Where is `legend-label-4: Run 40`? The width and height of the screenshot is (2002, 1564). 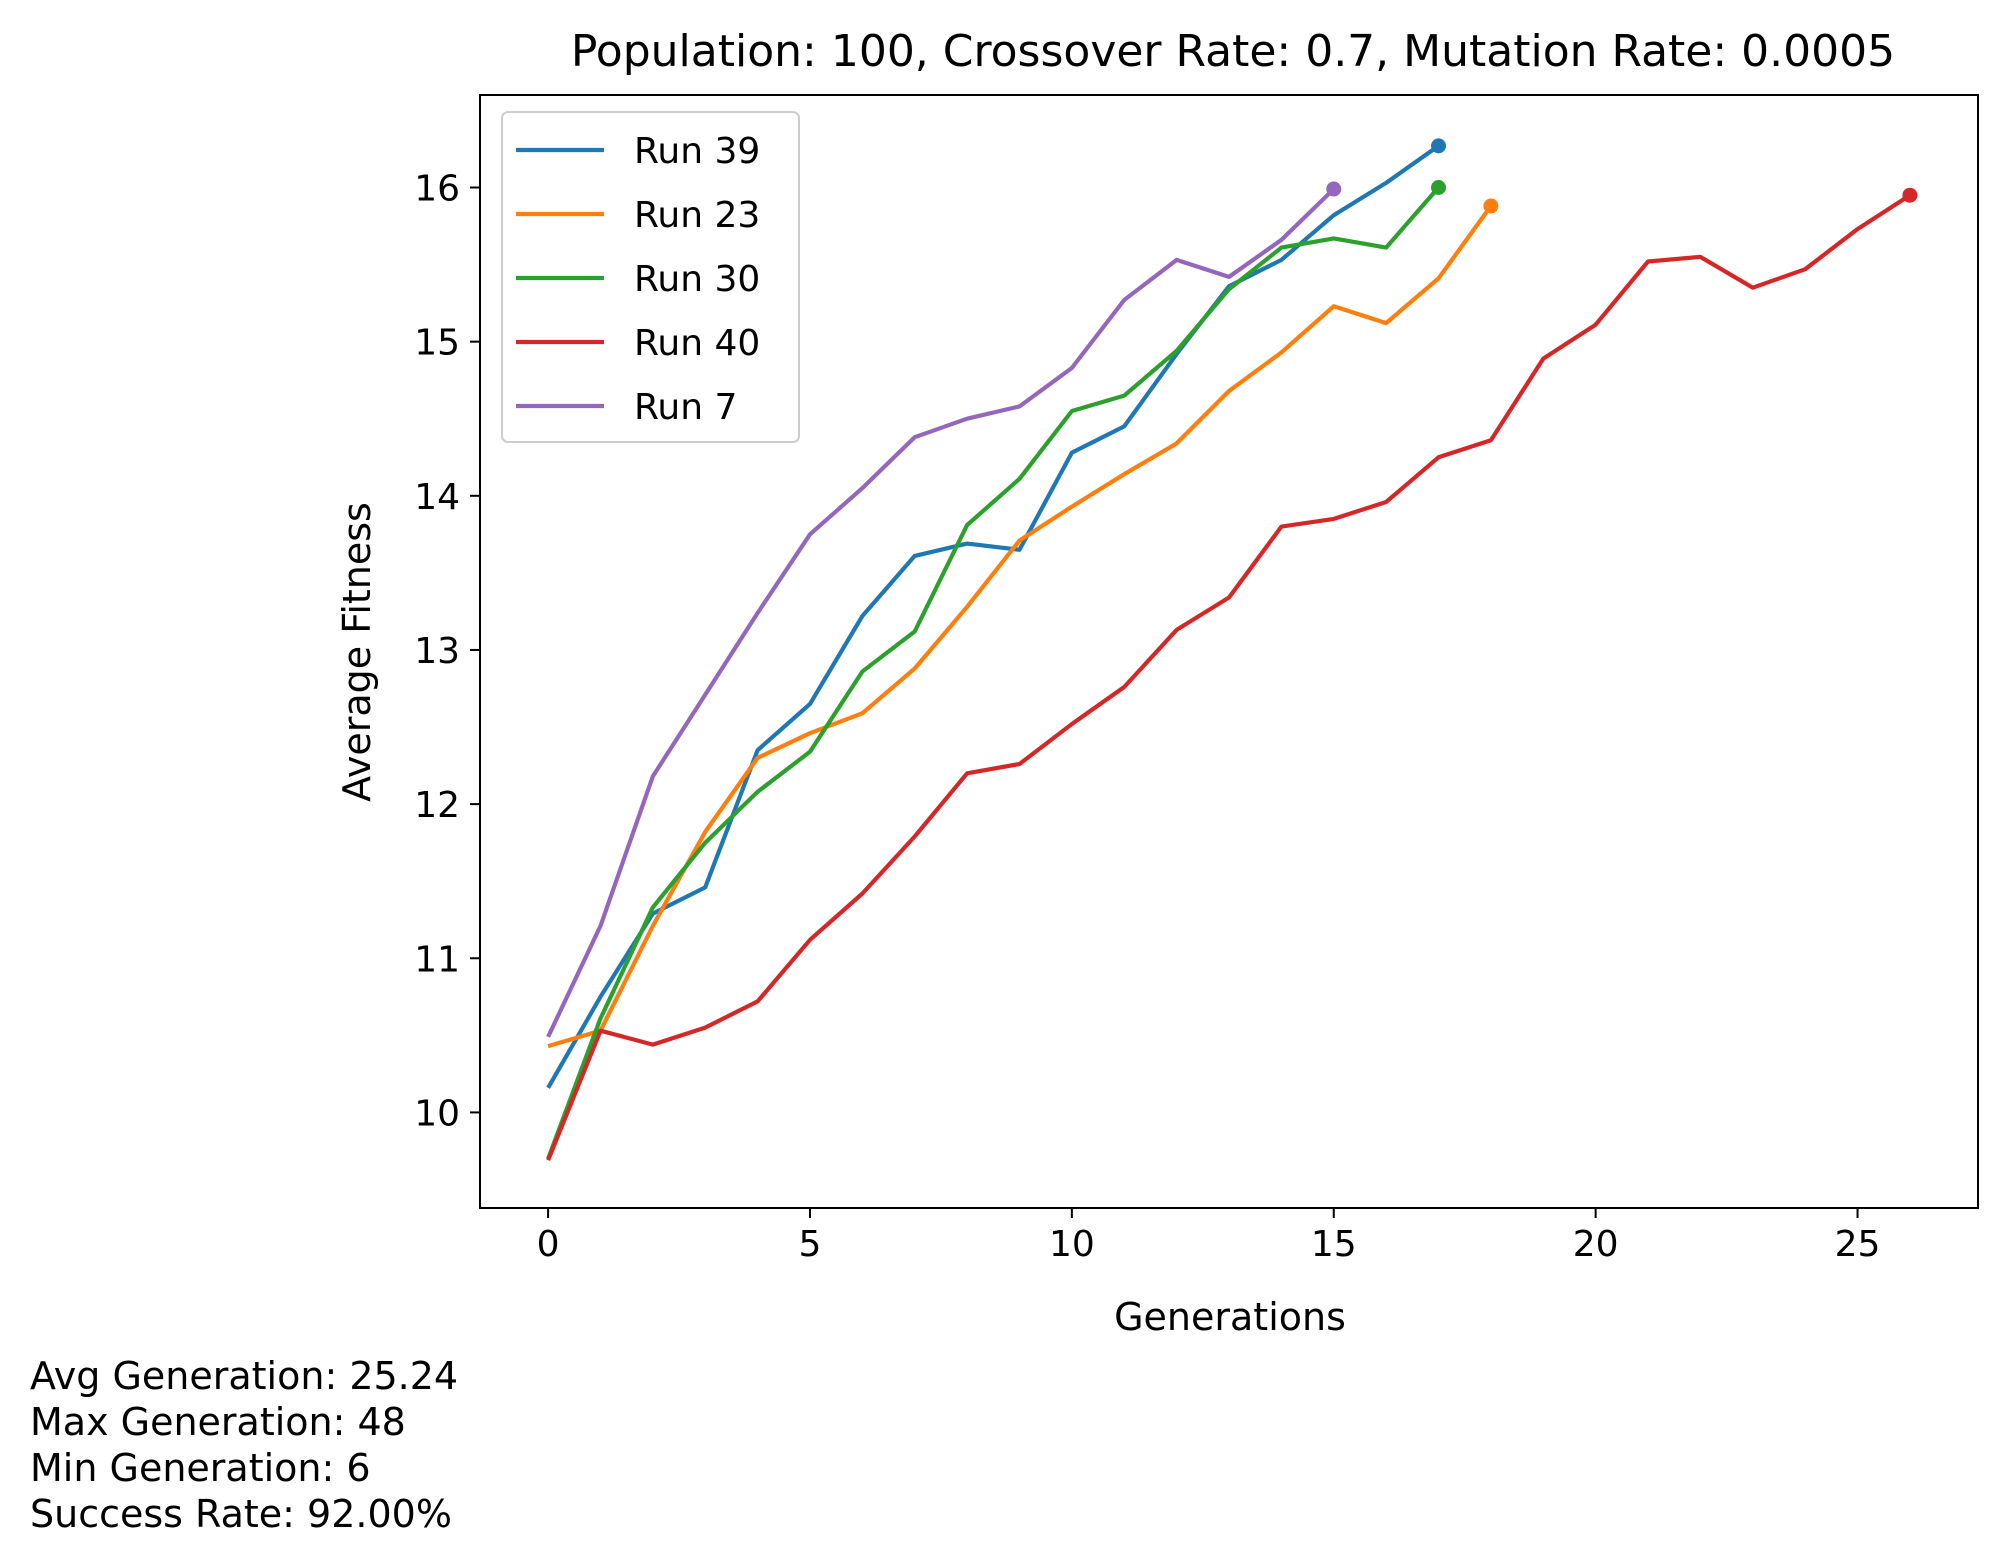 legend-label-4: Run 40 is located at coordinates (697, 343).